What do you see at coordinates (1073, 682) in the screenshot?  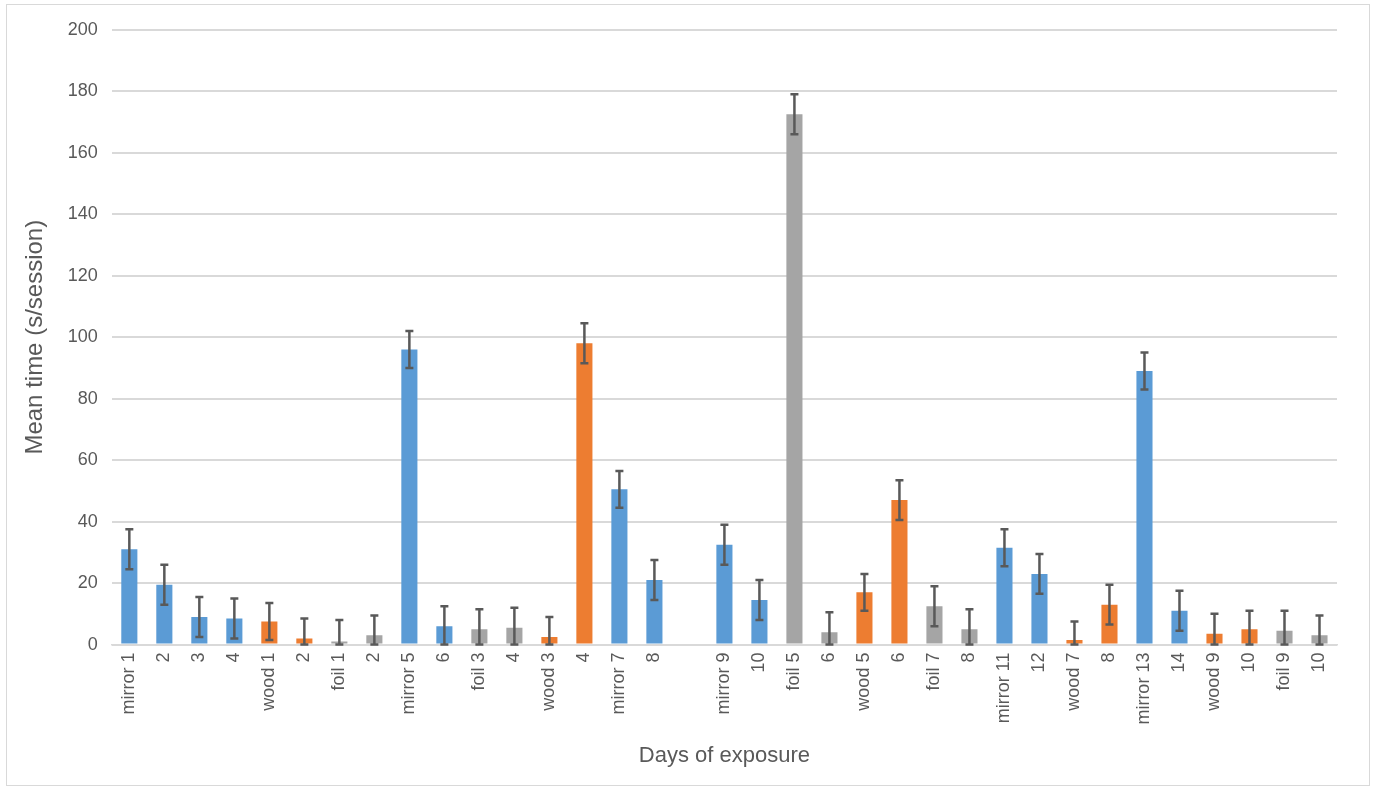 I see `x-tick-label: wood 7` at bounding box center [1073, 682].